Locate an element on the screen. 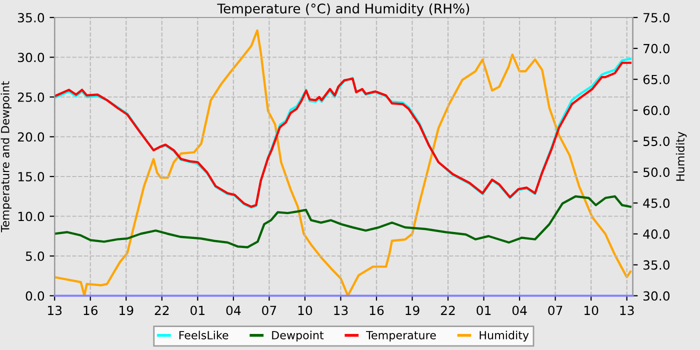 The image size is (700, 350). legend-label: FeelsLike is located at coordinates (203, 335).